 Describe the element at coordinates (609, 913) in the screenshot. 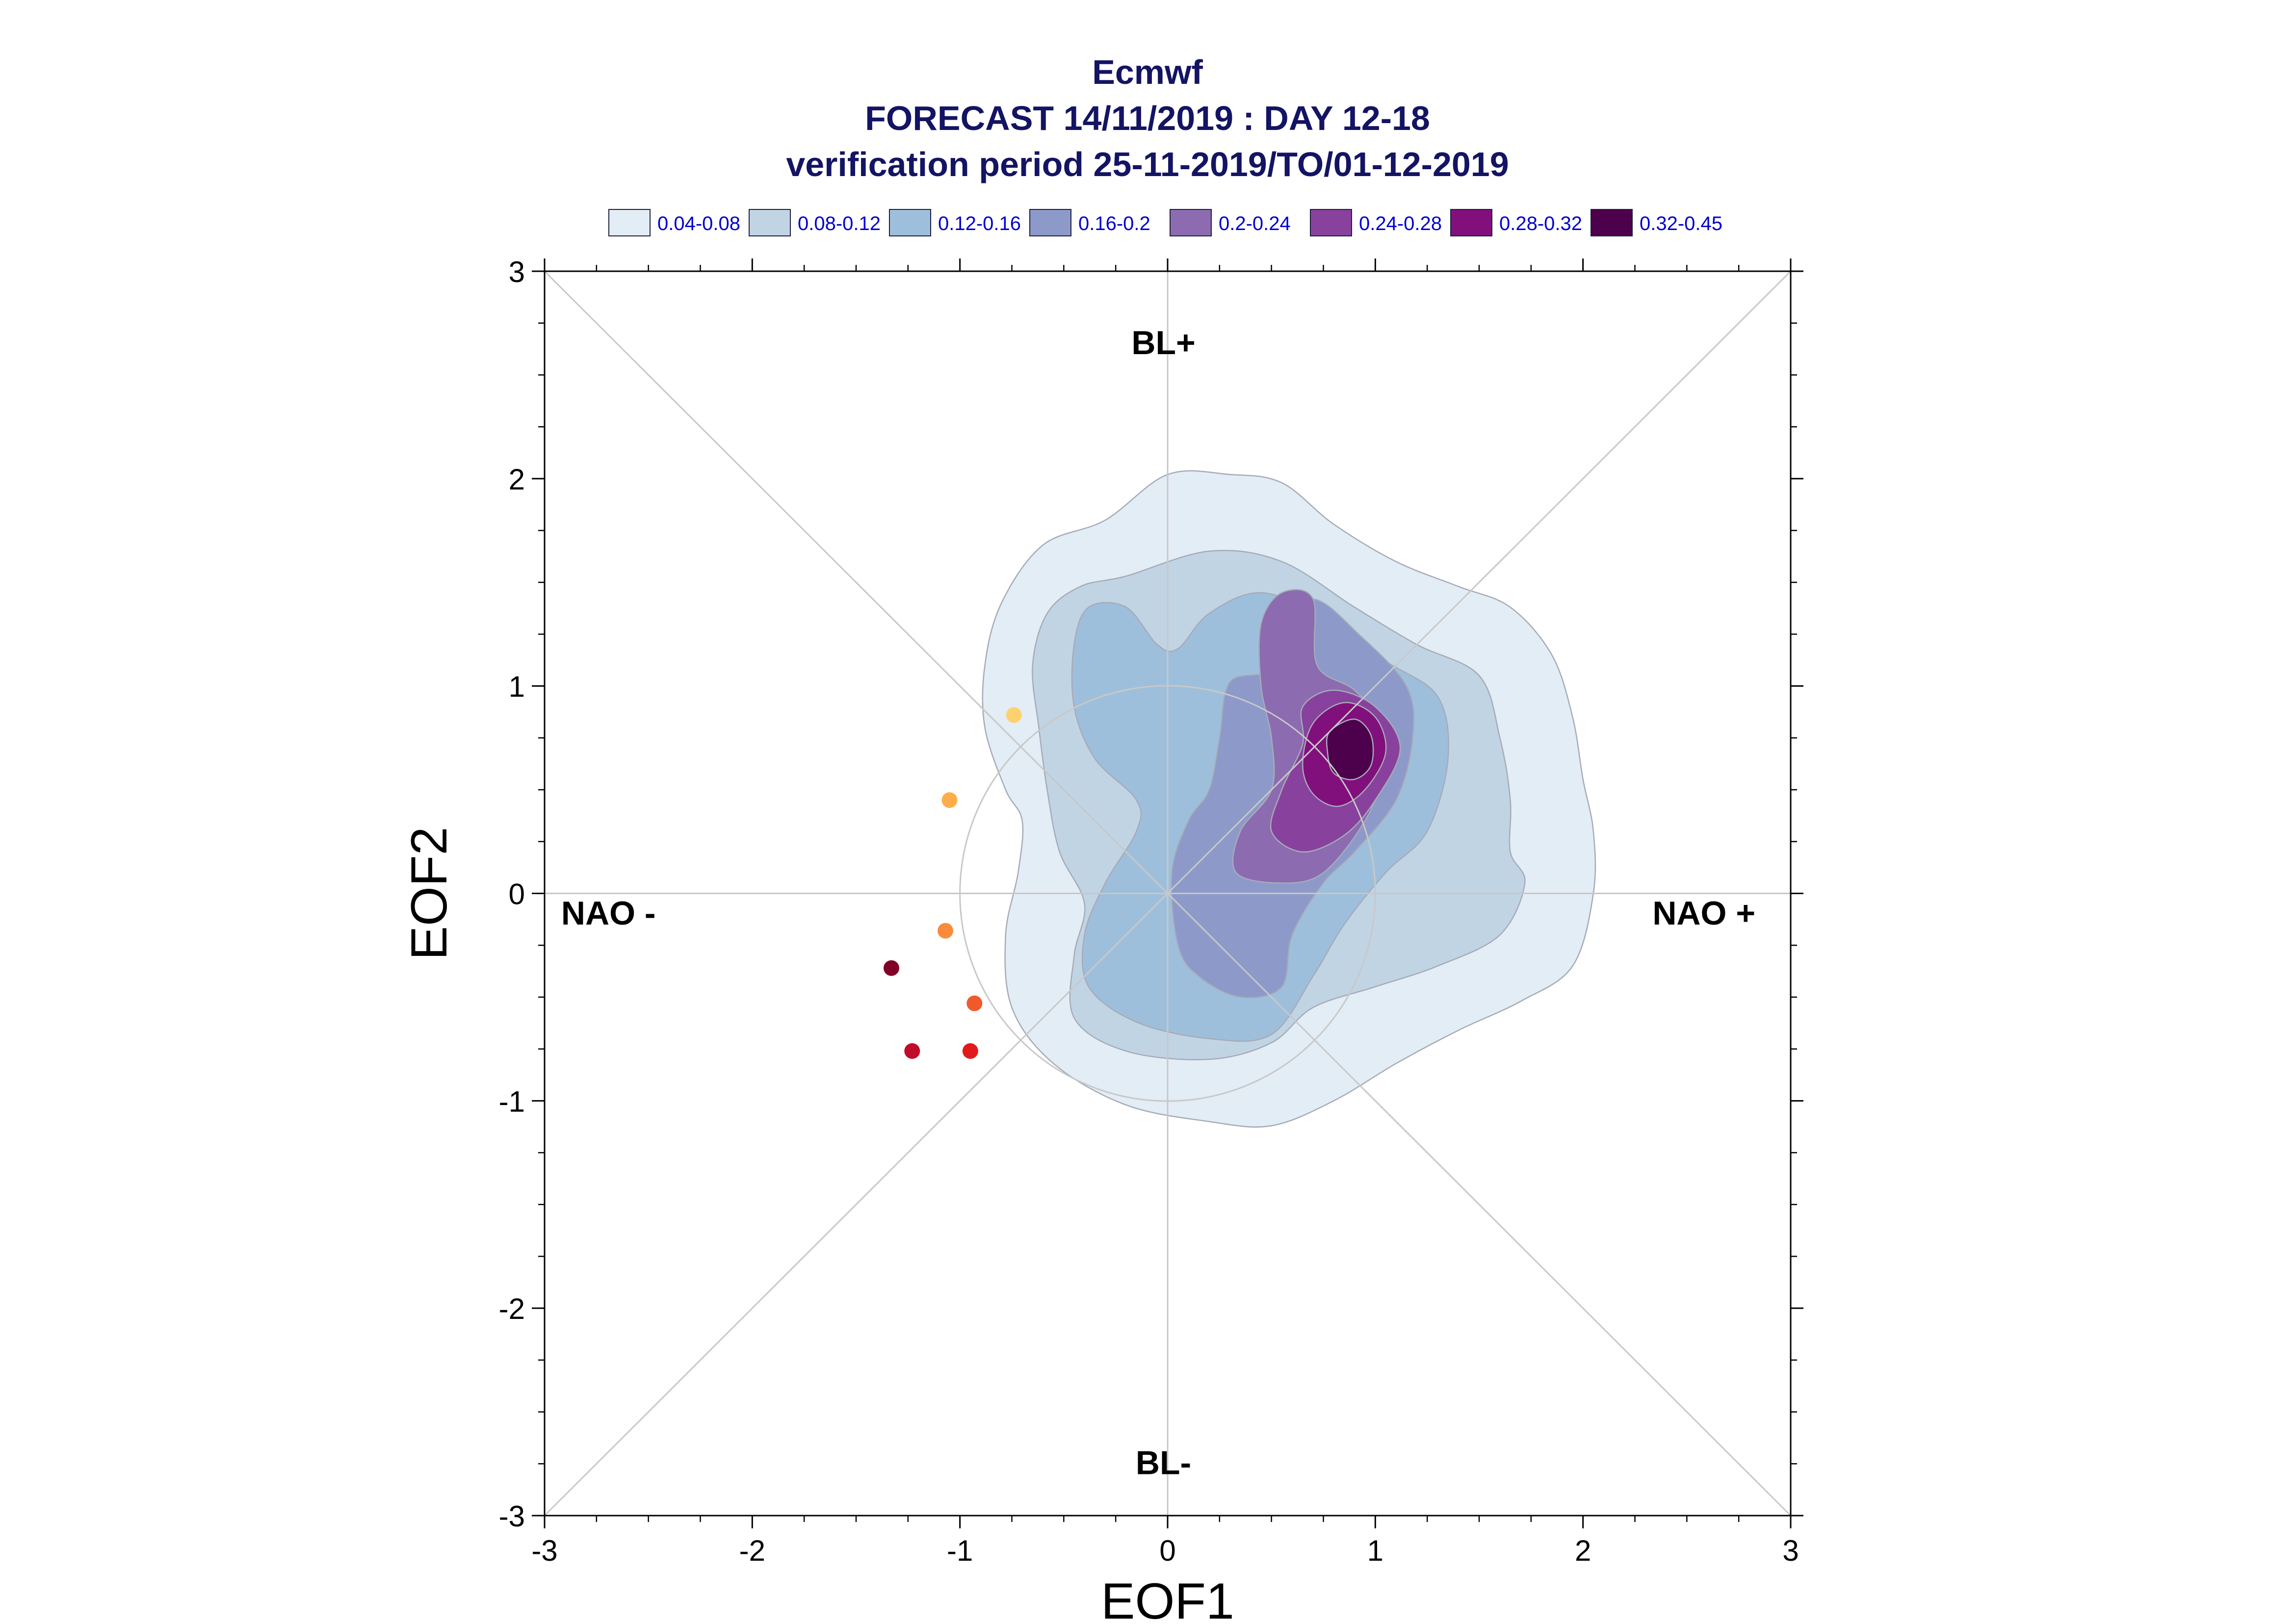

I see `regime-label-left: NAO -` at that location.